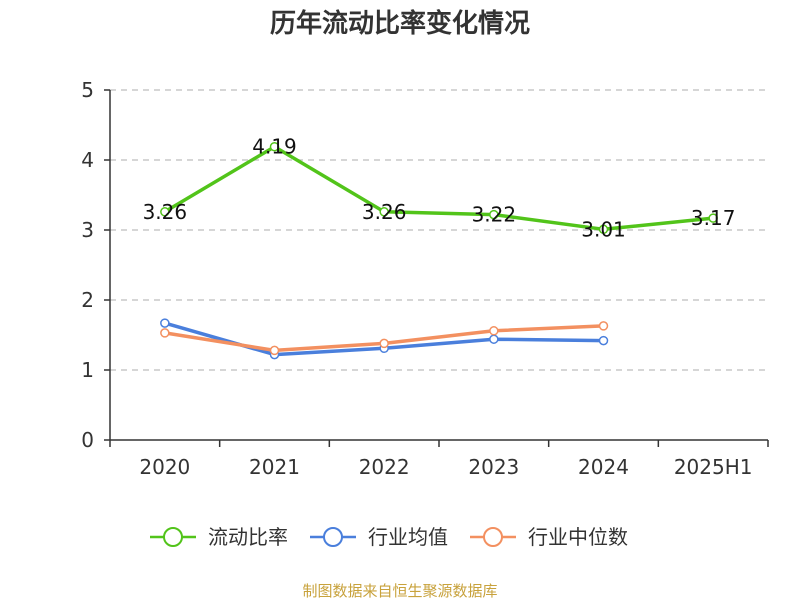  Describe the element at coordinates (248, 537) in the screenshot. I see `legend-label: 流动比率` at that location.